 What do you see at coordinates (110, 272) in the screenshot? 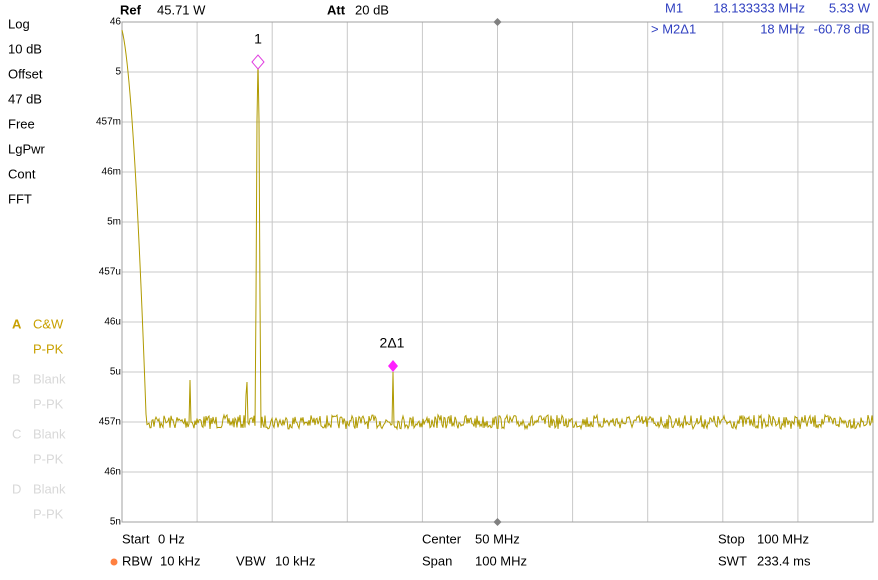
I see `y-label: 457u` at bounding box center [110, 272].